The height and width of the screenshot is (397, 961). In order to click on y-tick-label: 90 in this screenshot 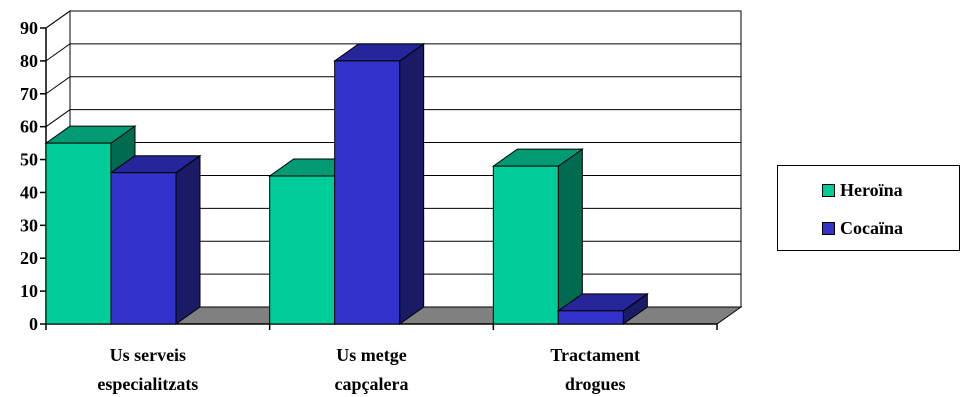, I will do `click(29, 28)`.